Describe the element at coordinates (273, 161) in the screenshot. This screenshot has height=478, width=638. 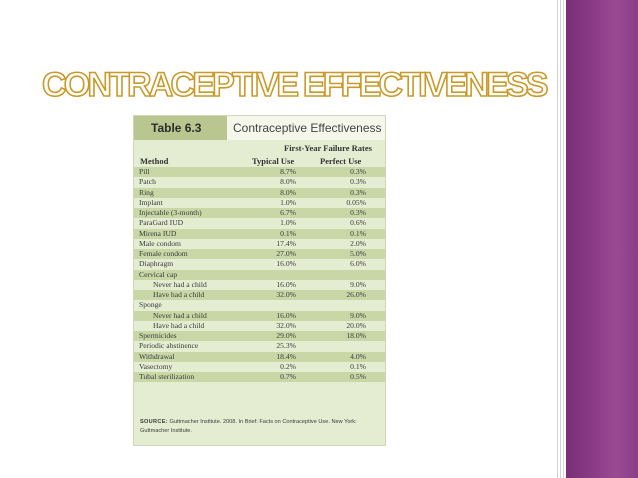
I see `typical-use-column-header: Typical Use` at that location.